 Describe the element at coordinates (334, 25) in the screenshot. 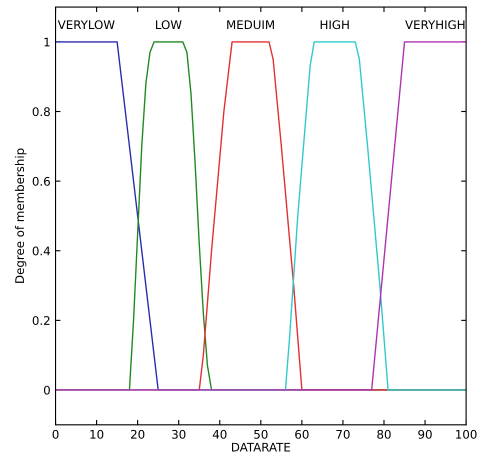

I see `series-label: HIGH` at that location.